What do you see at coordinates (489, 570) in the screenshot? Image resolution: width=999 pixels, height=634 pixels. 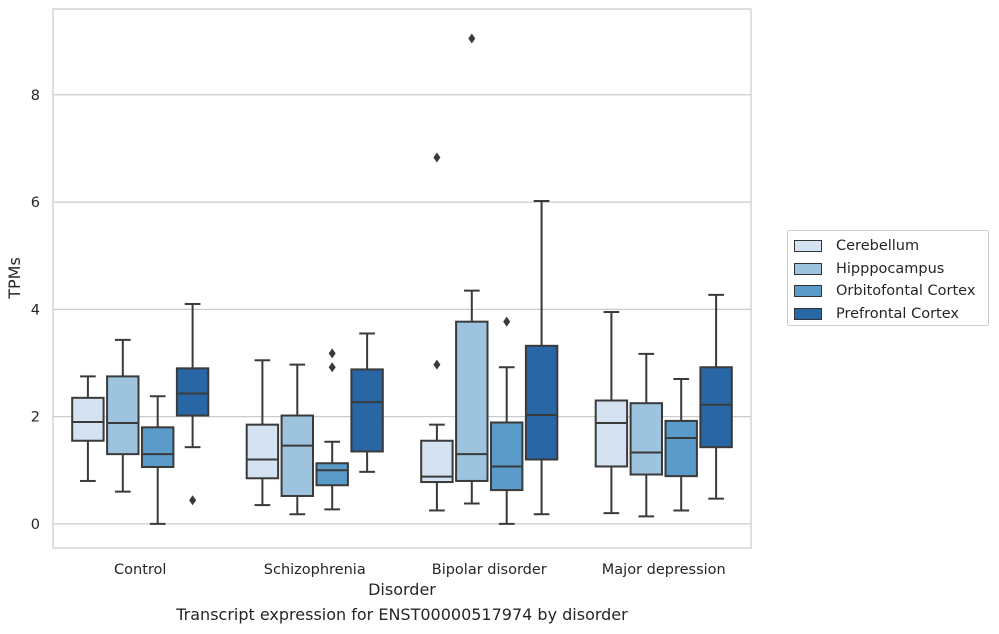 I see `x-tick-label: Bipolar disorder` at bounding box center [489, 570].